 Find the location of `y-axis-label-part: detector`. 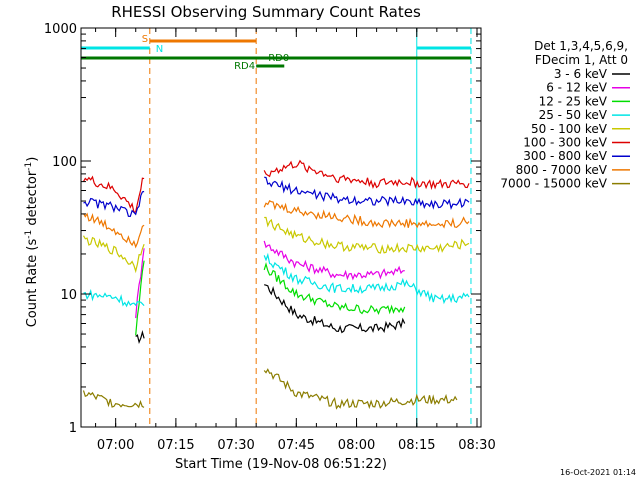

y-axis-label-part: detector is located at coordinates (32, 200).